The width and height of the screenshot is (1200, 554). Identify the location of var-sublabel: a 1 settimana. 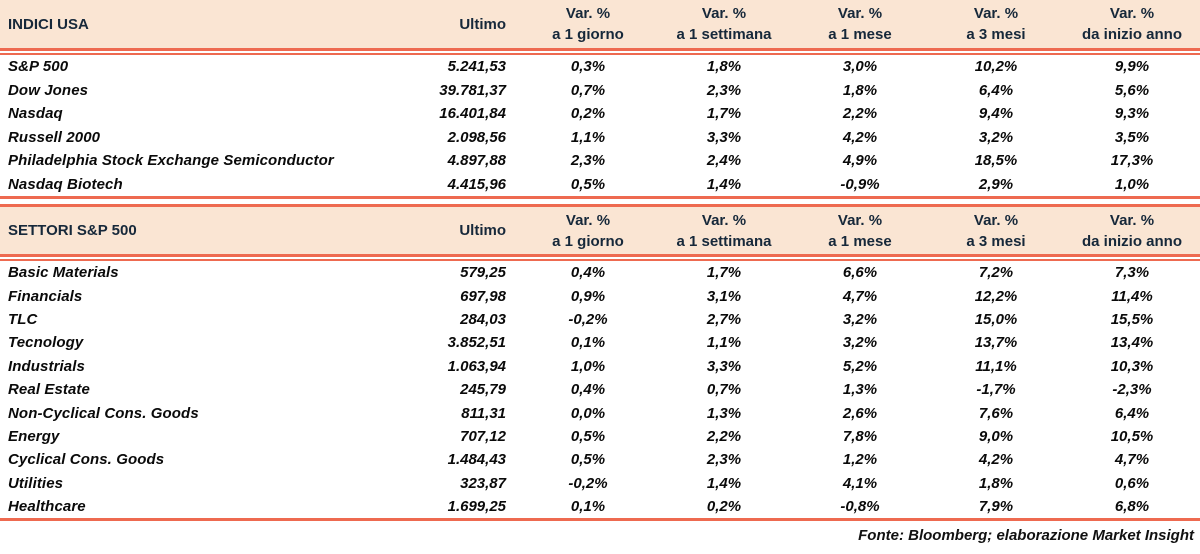
(724, 241).